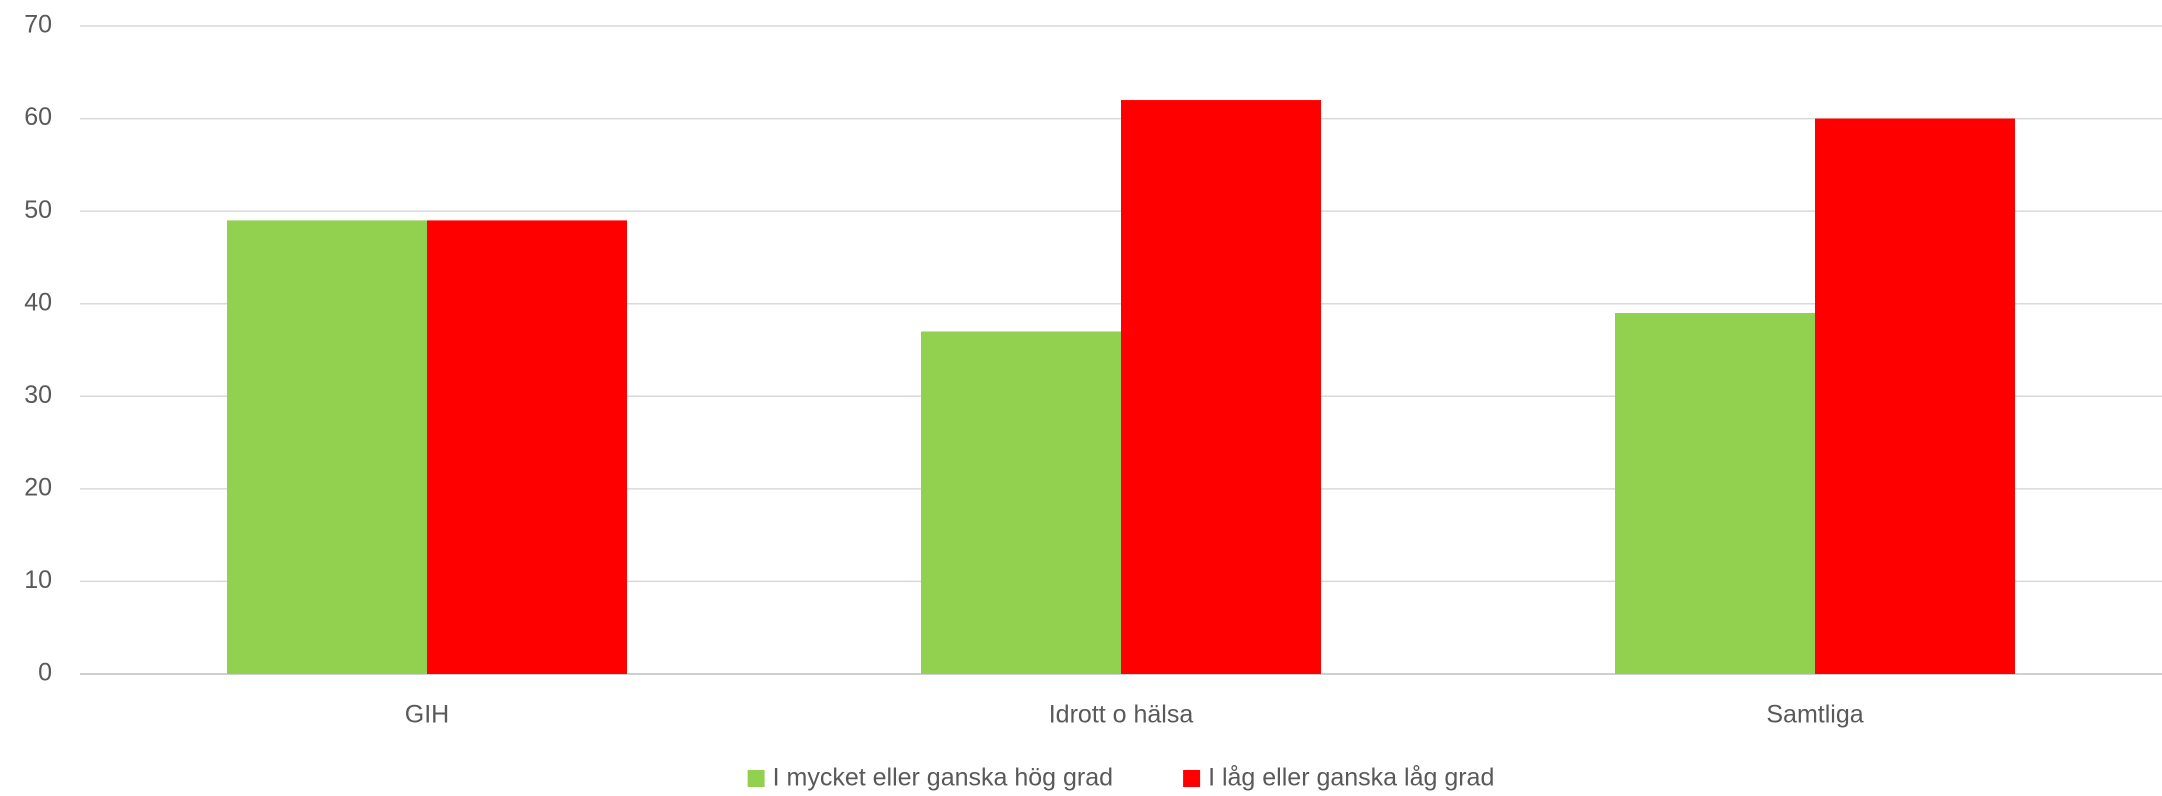 Image resolution: width=2162 pixels, height=796 pixels. What do you see at coordinates (38, 25) in the screenshot?
I see `y-tick-label: 70` at bounding box center [38, 25].